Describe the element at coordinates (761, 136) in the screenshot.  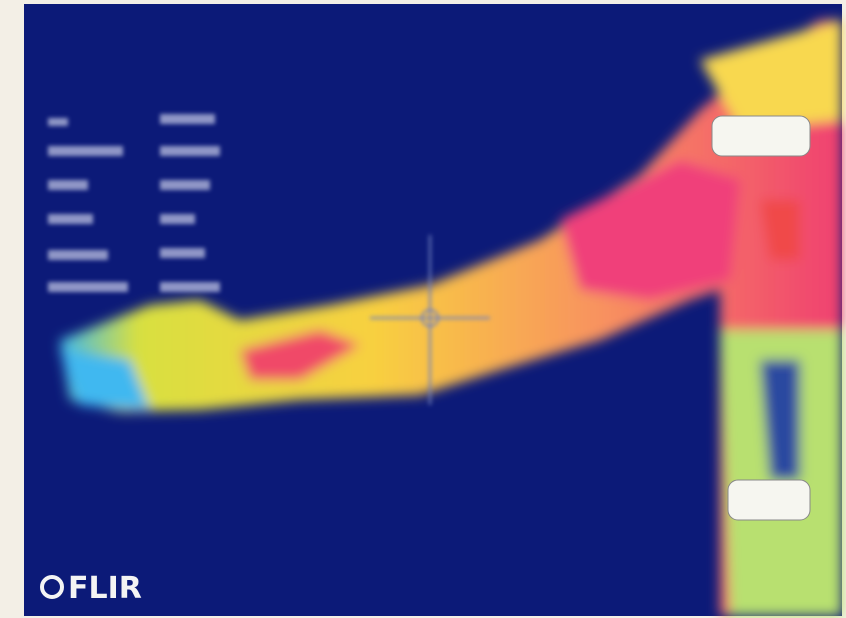
I see `scale-max-box` at that location.